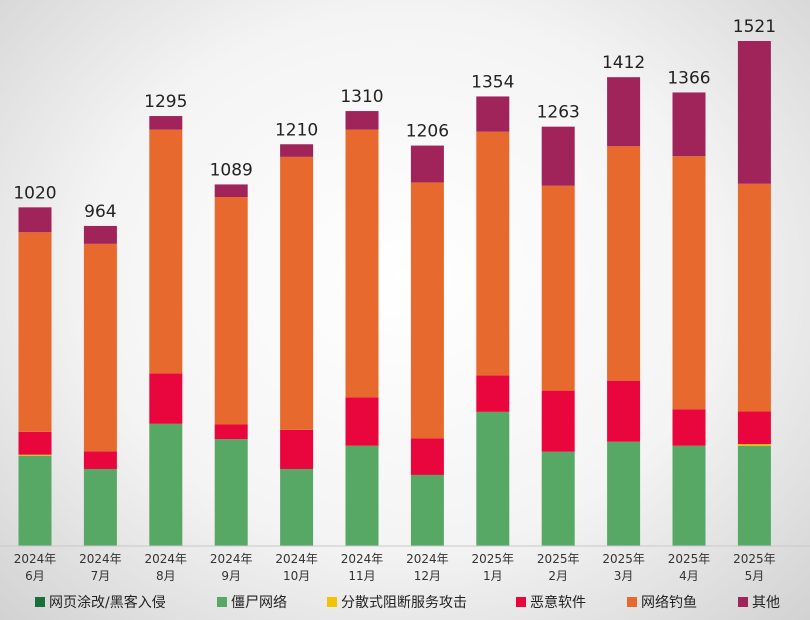 The width and height of the screenshot is (810, 620). Describe the element at coordinates (689, 559) in the screenshot. I see `x-tick-label-10-0: 2025年` at that location.